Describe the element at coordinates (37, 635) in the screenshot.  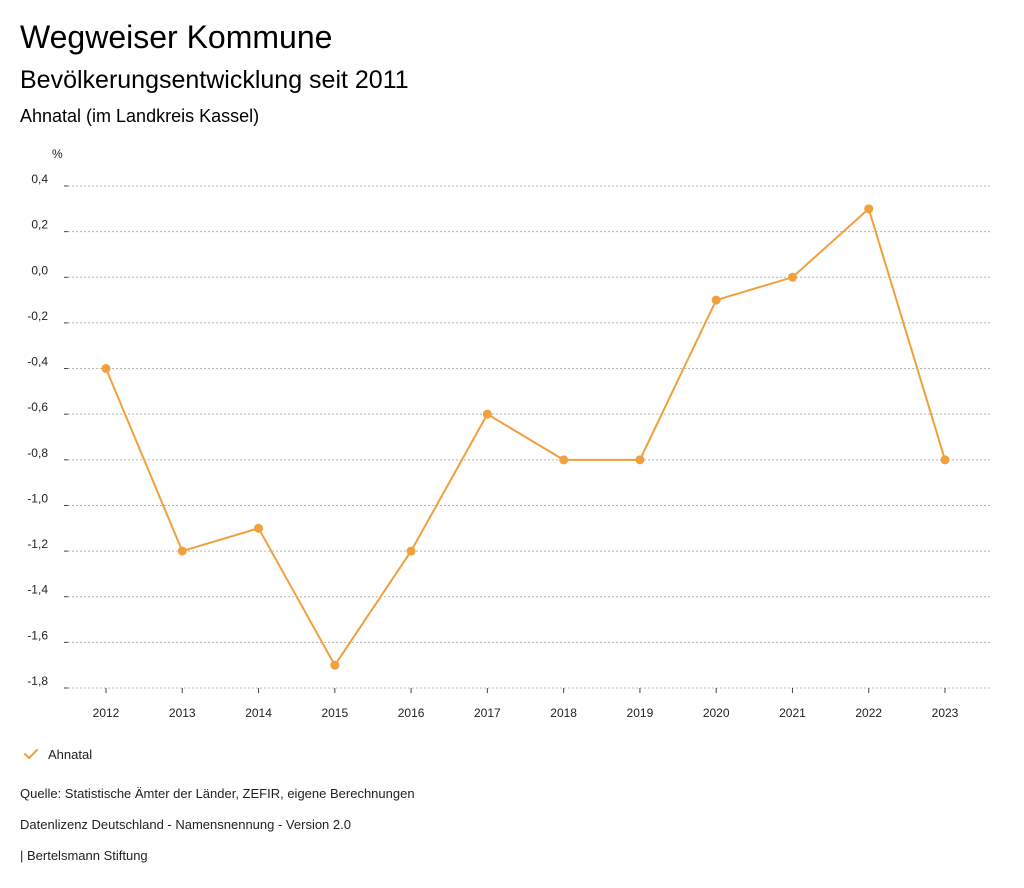
I see `y-tick-label: -1,6` at that location.